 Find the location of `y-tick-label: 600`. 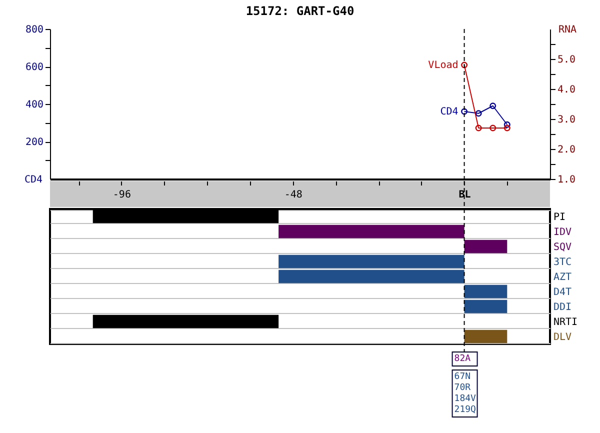

y-tick-label: 600 is located at coordinates (34, 67).